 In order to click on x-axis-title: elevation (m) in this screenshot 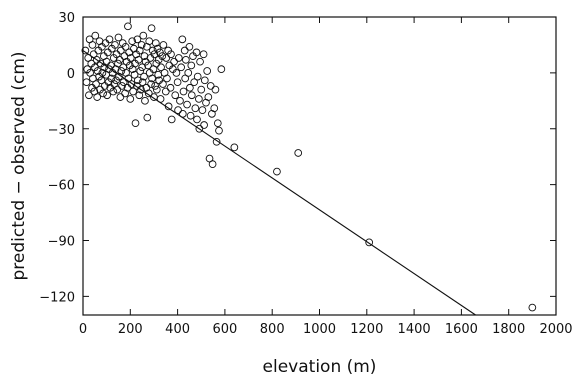, I will do `click(320, 367)`.